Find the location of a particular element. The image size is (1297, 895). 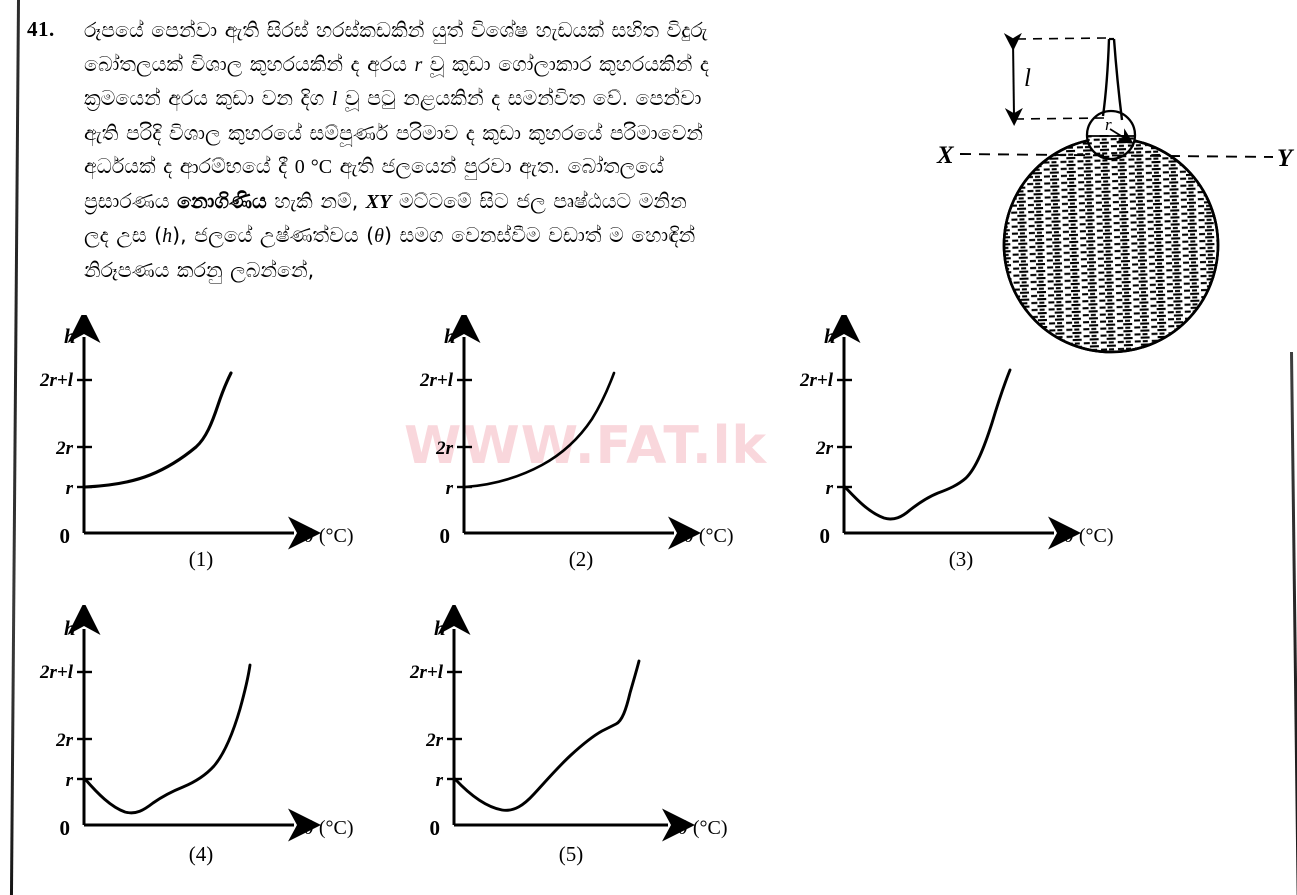

symbol-level-line: XY is located at coordinates (378, 201).